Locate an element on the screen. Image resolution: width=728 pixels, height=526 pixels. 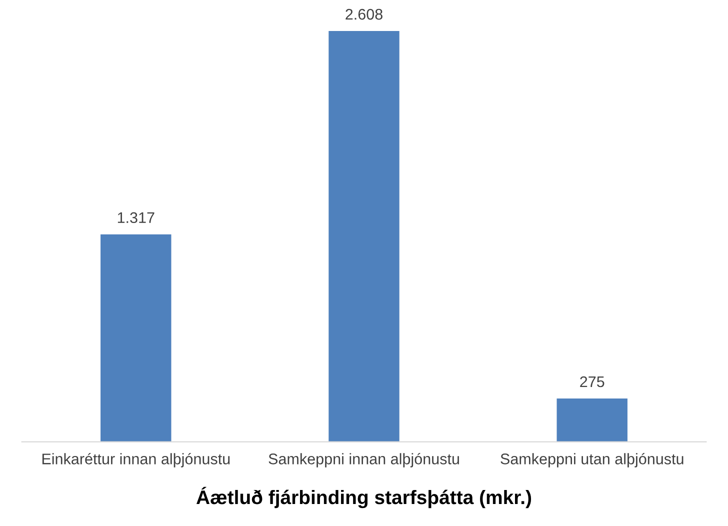
x-tick-label: Einkaréttur innan alþjónustu is located at coordinates (136, 460).